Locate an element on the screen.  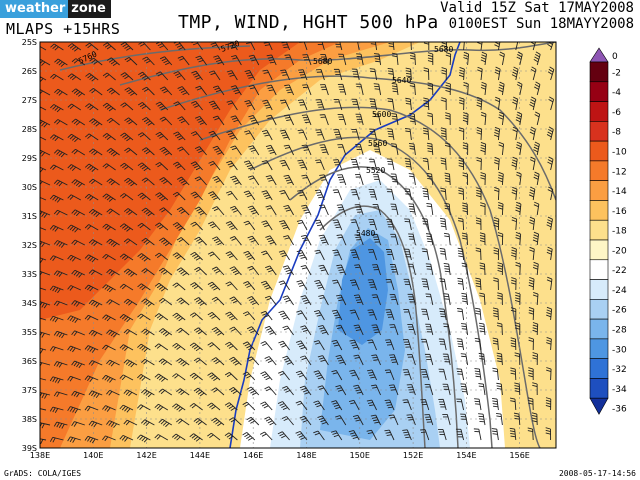
colorbar-label: -36 is located at coordinates (619, 410).